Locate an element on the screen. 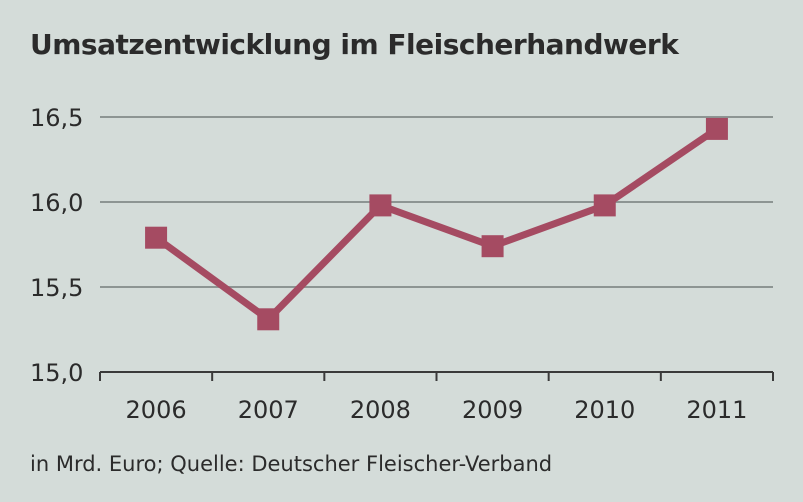  y-tick-label: 16,0 is located at coordinates (56, 203).